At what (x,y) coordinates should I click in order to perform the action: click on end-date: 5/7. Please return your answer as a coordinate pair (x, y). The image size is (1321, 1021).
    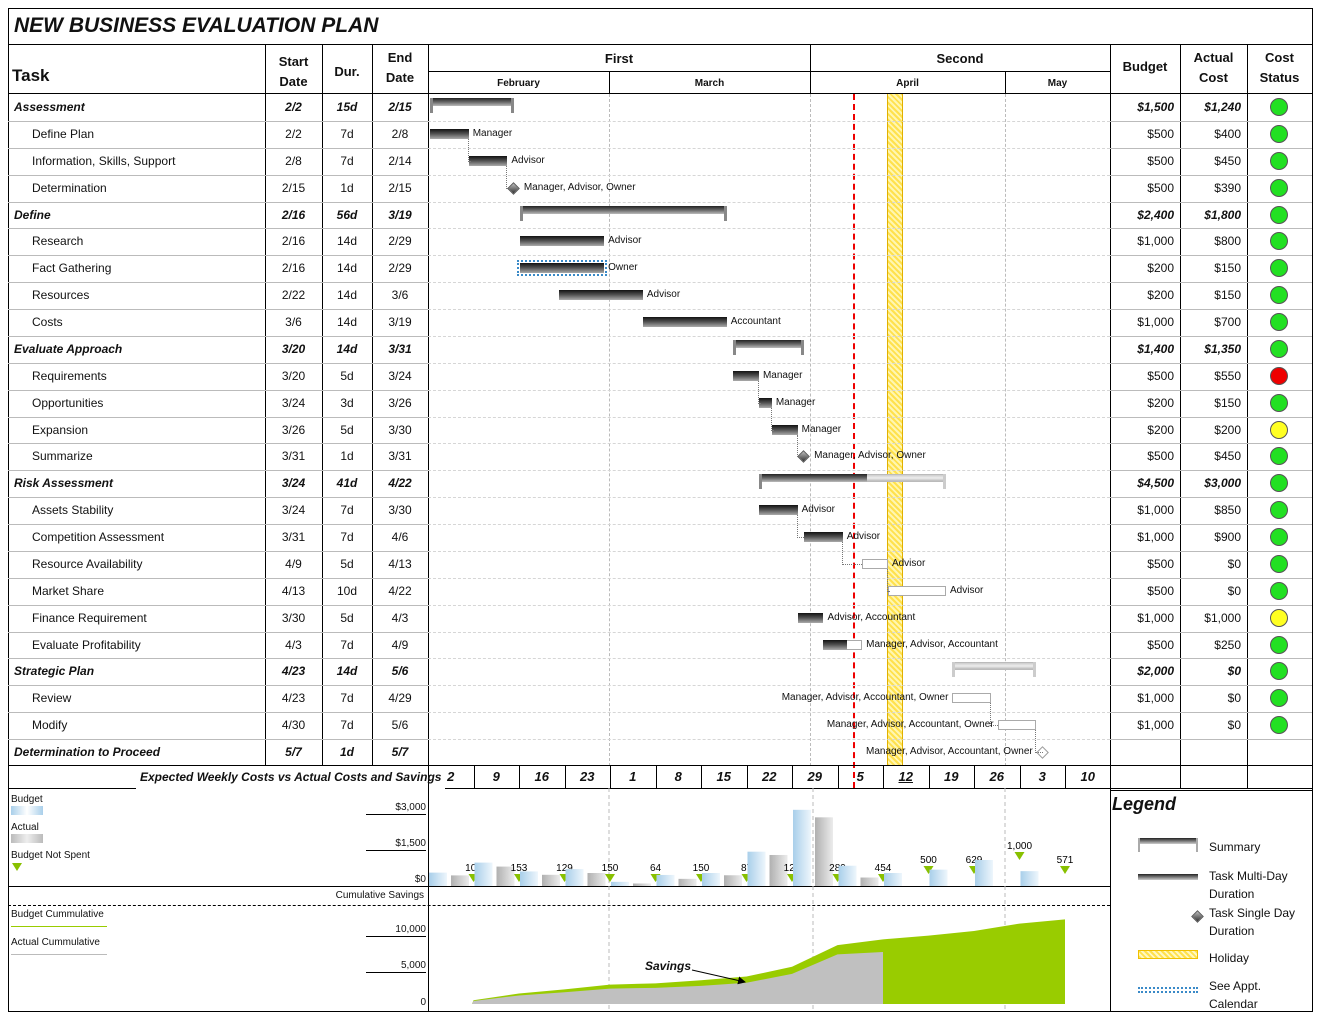
    Looking at the image, I should click on (400, 752).